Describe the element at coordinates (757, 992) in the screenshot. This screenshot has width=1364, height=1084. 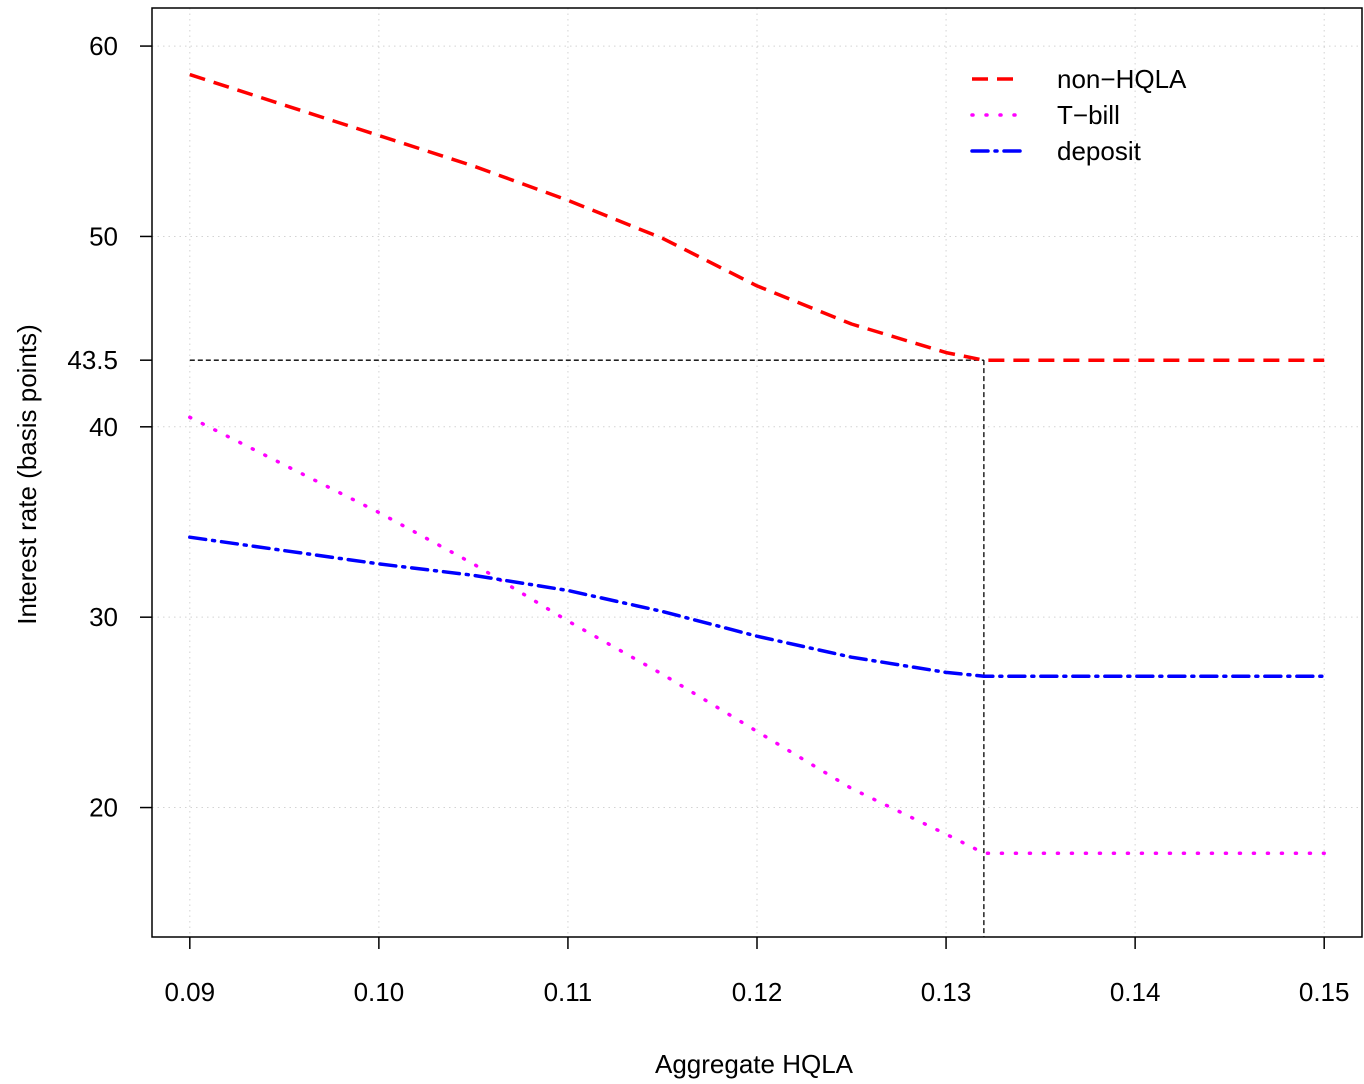
I see `x-tick-label: 0.12` at that location.